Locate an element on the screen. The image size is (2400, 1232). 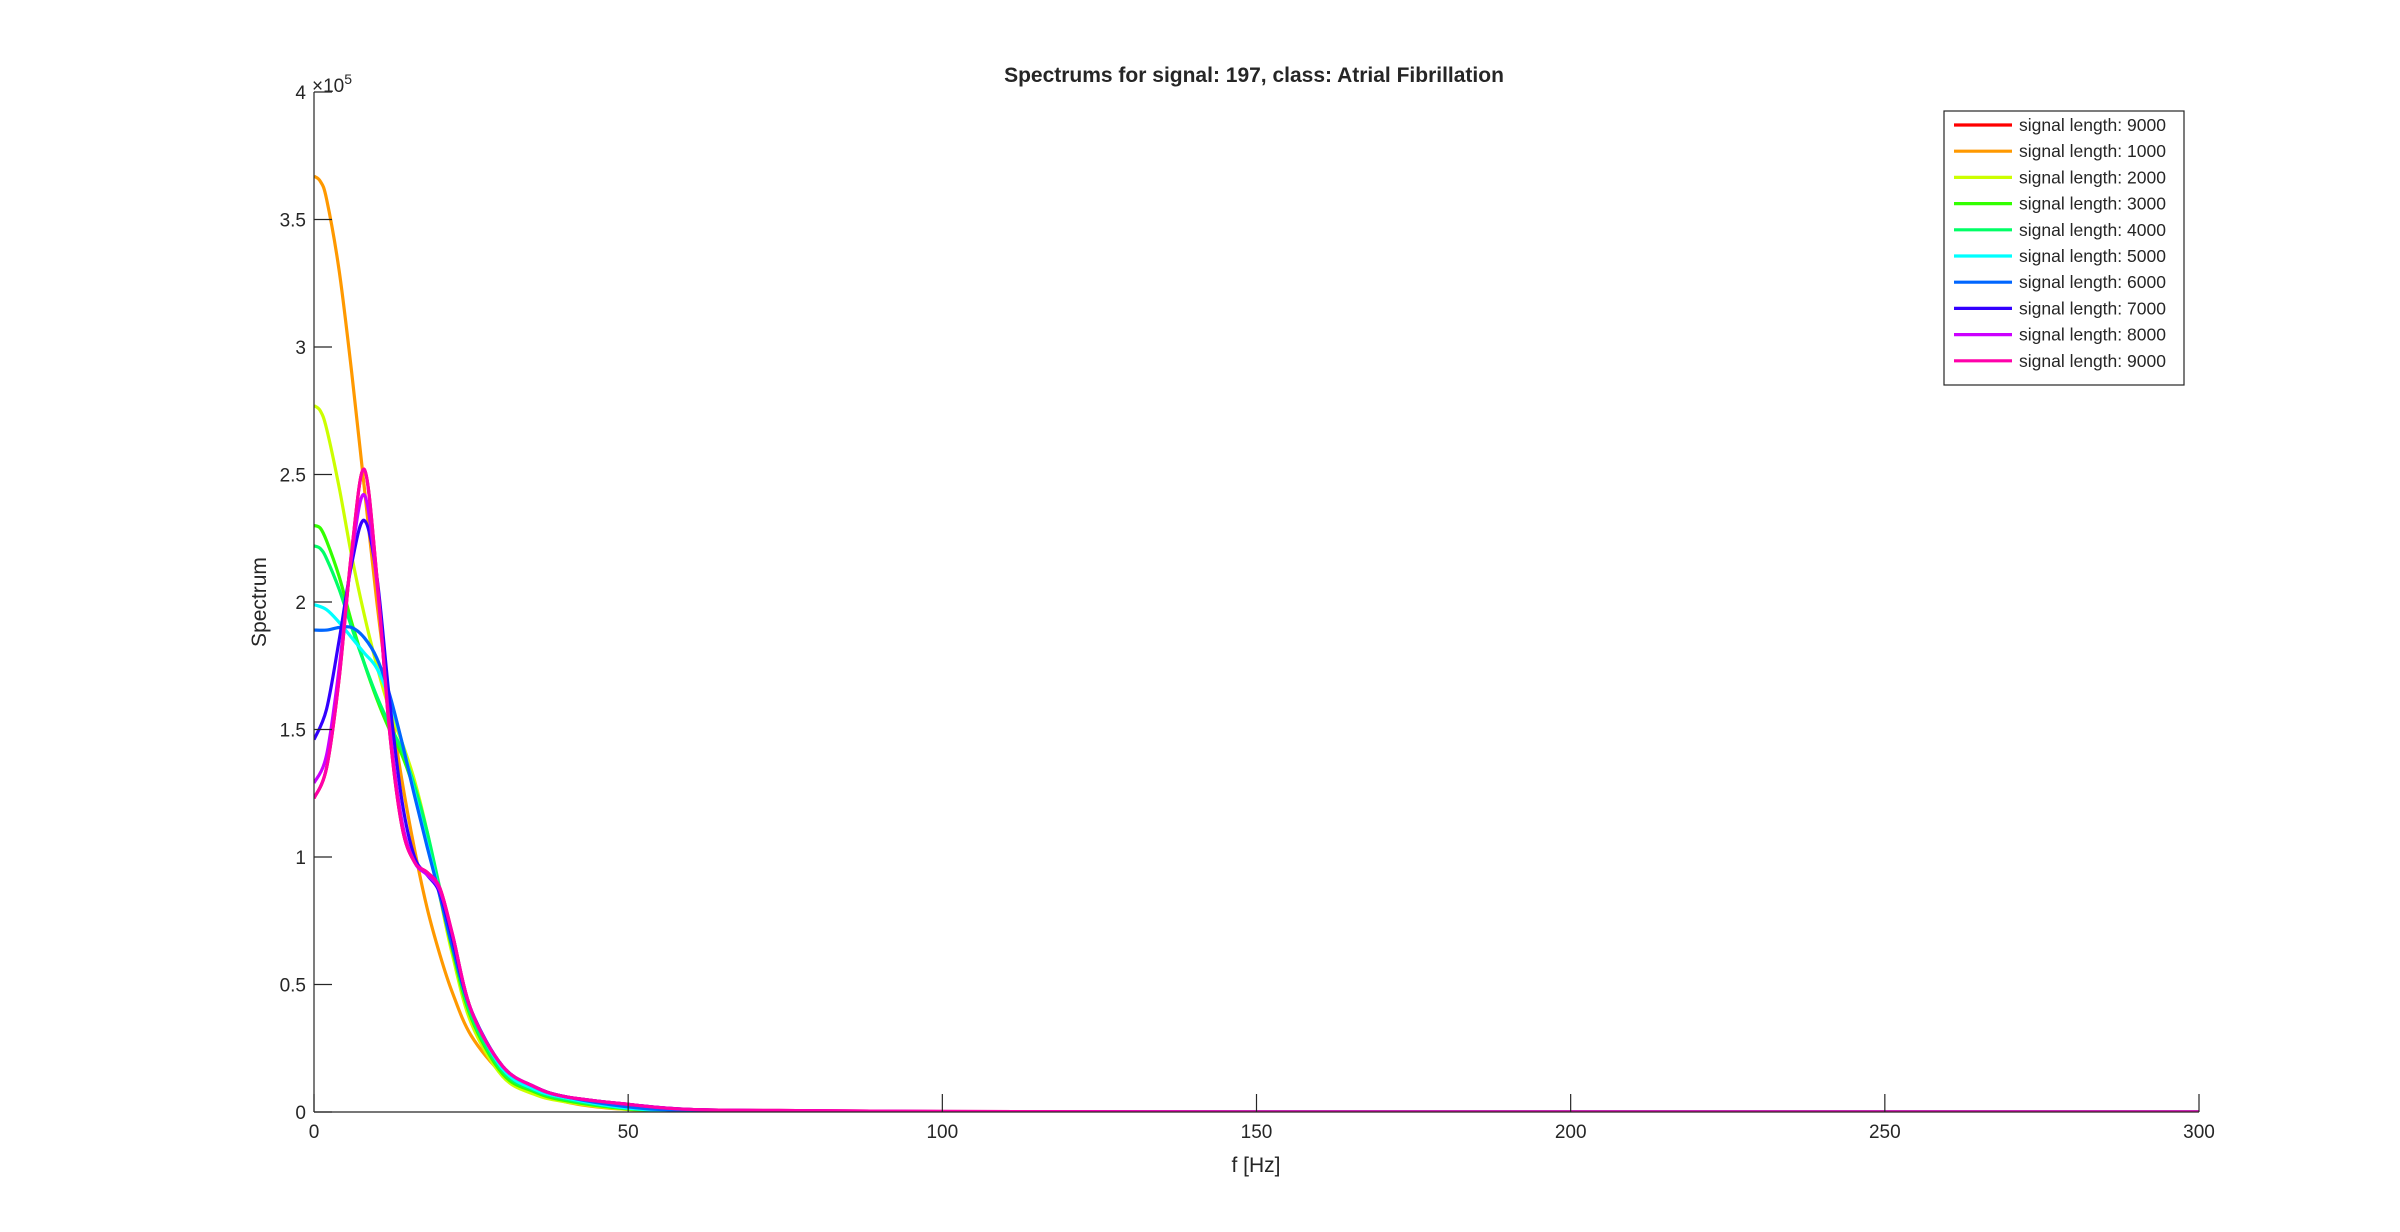
legend-label-5: signal length: 4000 is located at coordinates (2092, 230).